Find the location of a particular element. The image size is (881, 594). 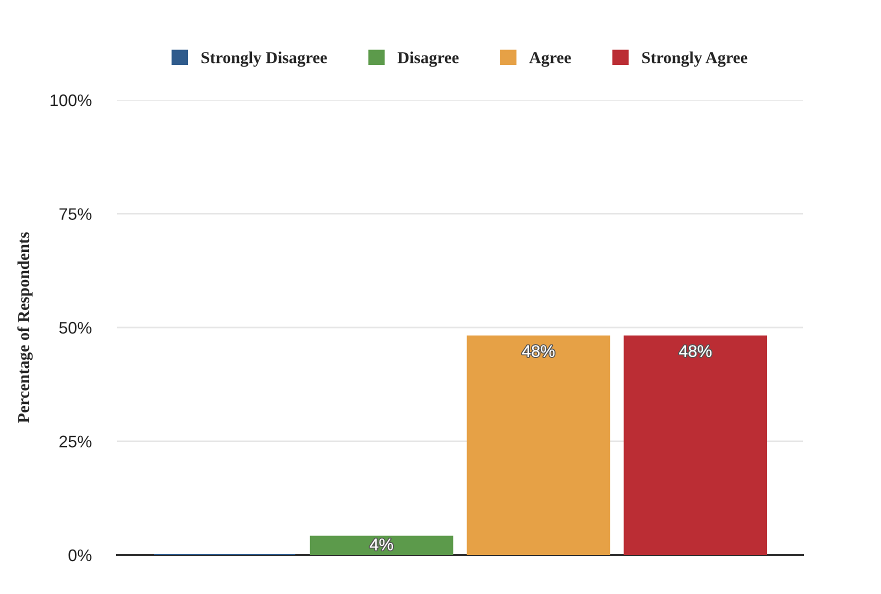

y-tick-label: 75% is located at coordinates (75, 214).